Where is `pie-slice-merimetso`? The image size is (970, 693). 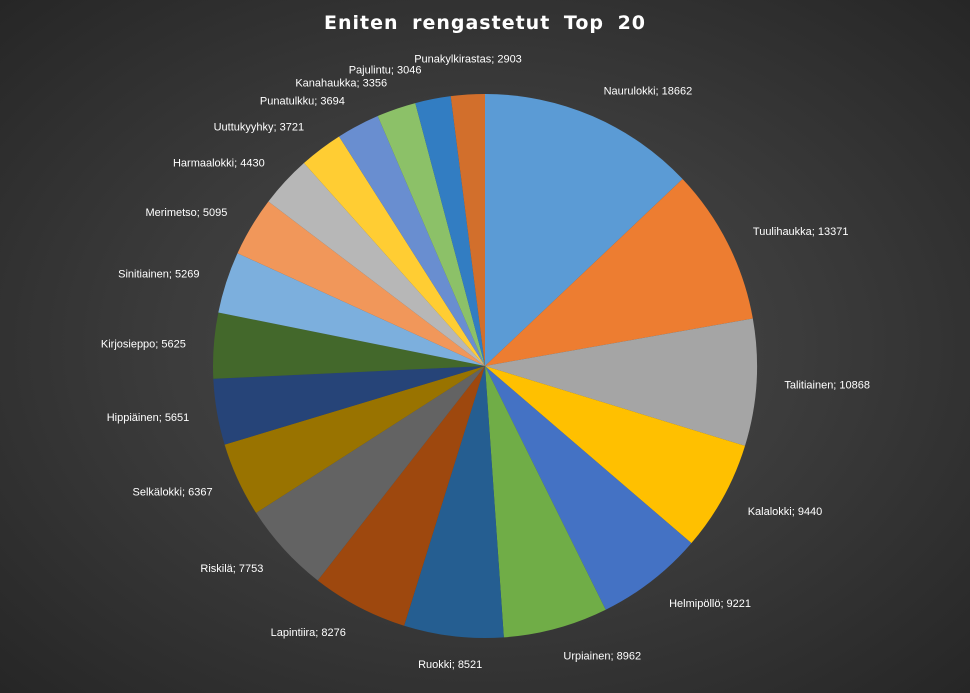
pie-slice-merimetso is located at coordinates (361, 283).